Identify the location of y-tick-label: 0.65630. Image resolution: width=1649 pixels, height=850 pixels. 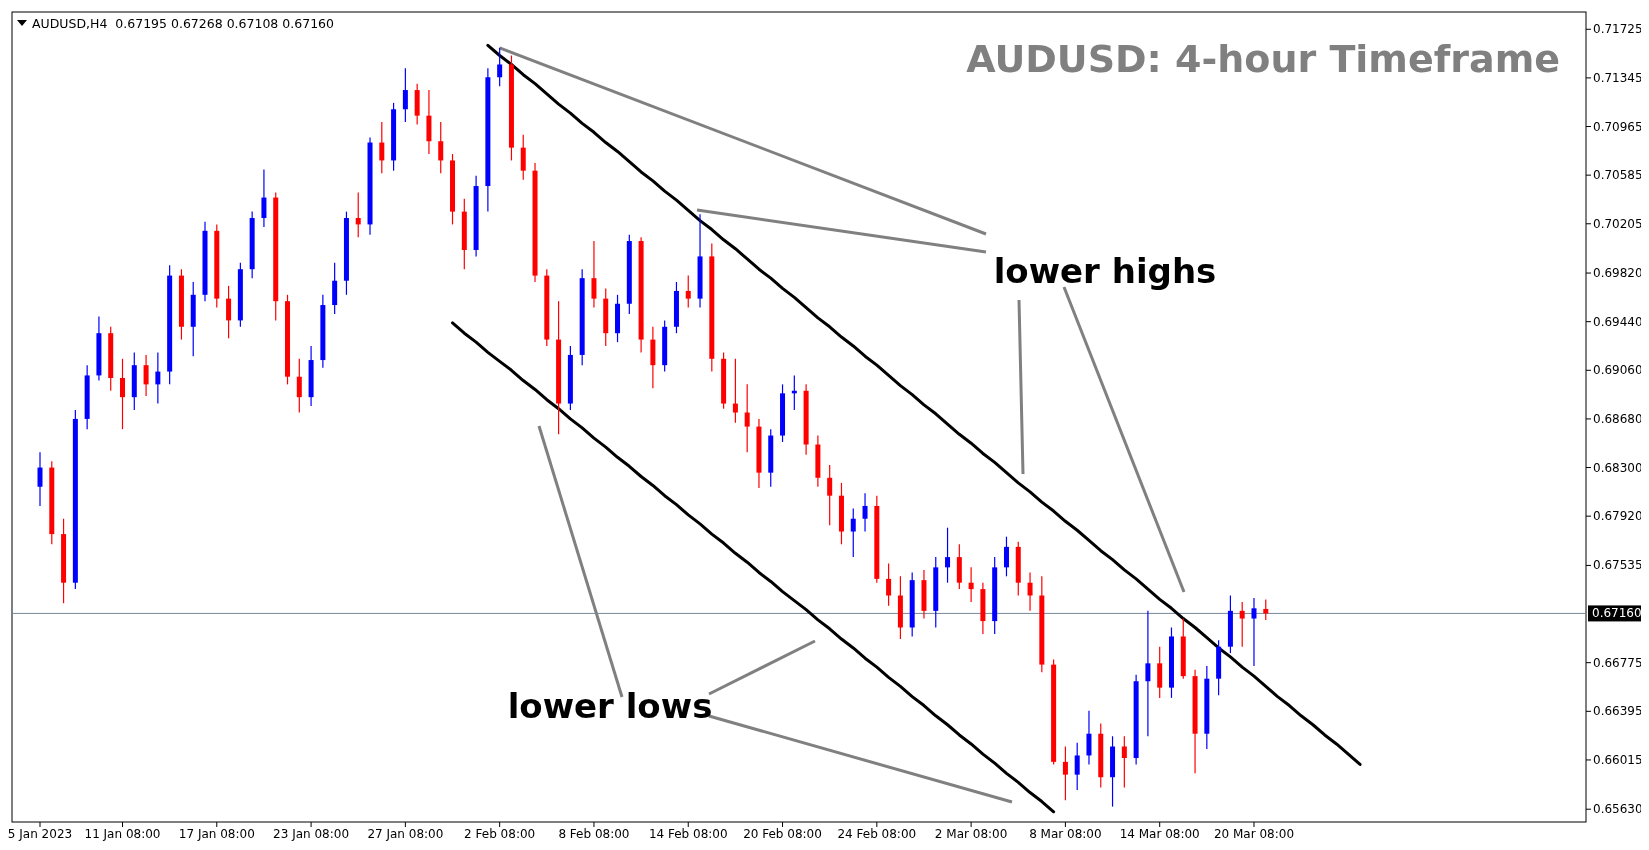
(1618, 809).